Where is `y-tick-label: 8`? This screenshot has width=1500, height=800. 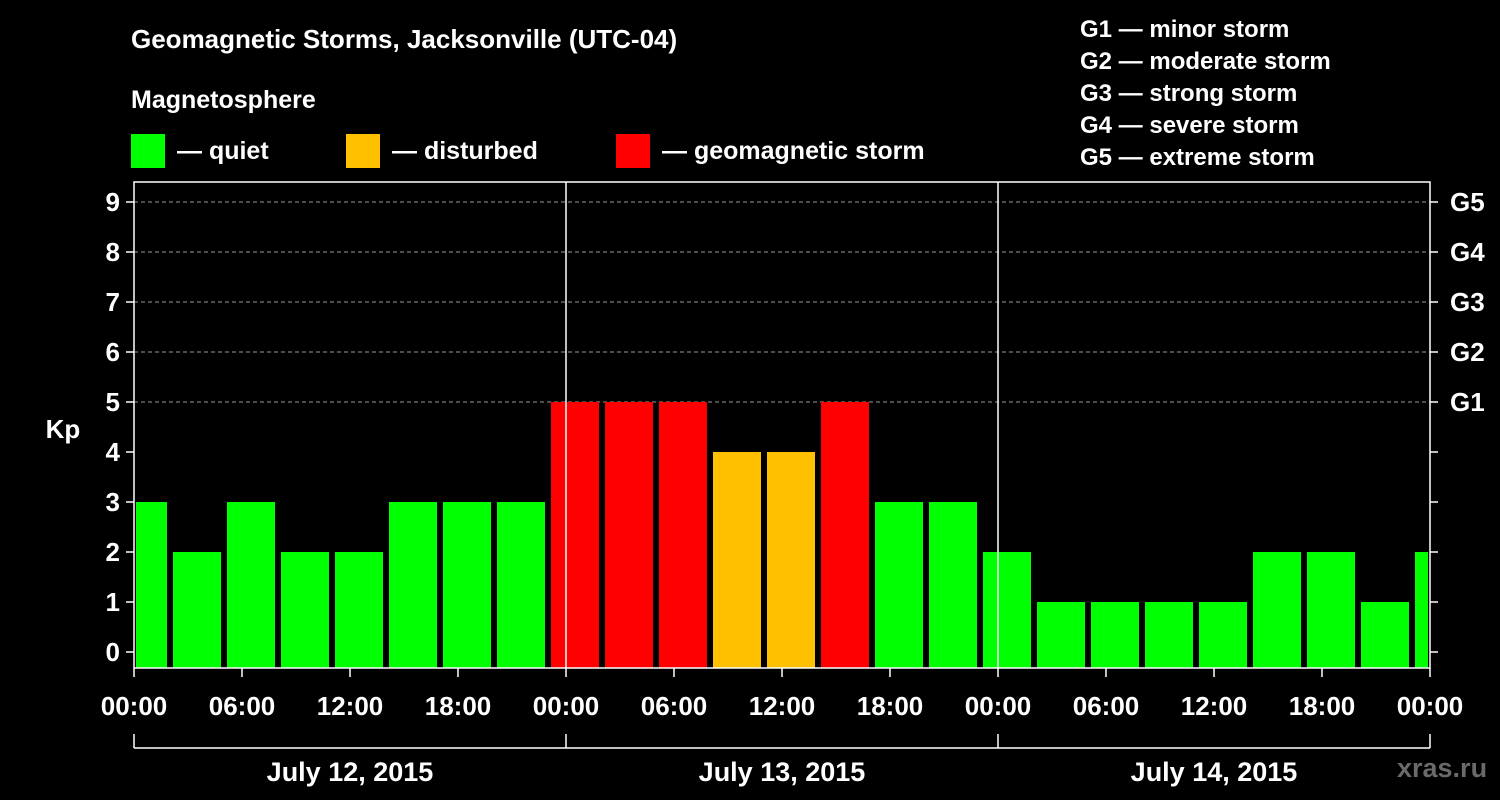
y-tick-label: 8 is located at coordinates (113, 252).